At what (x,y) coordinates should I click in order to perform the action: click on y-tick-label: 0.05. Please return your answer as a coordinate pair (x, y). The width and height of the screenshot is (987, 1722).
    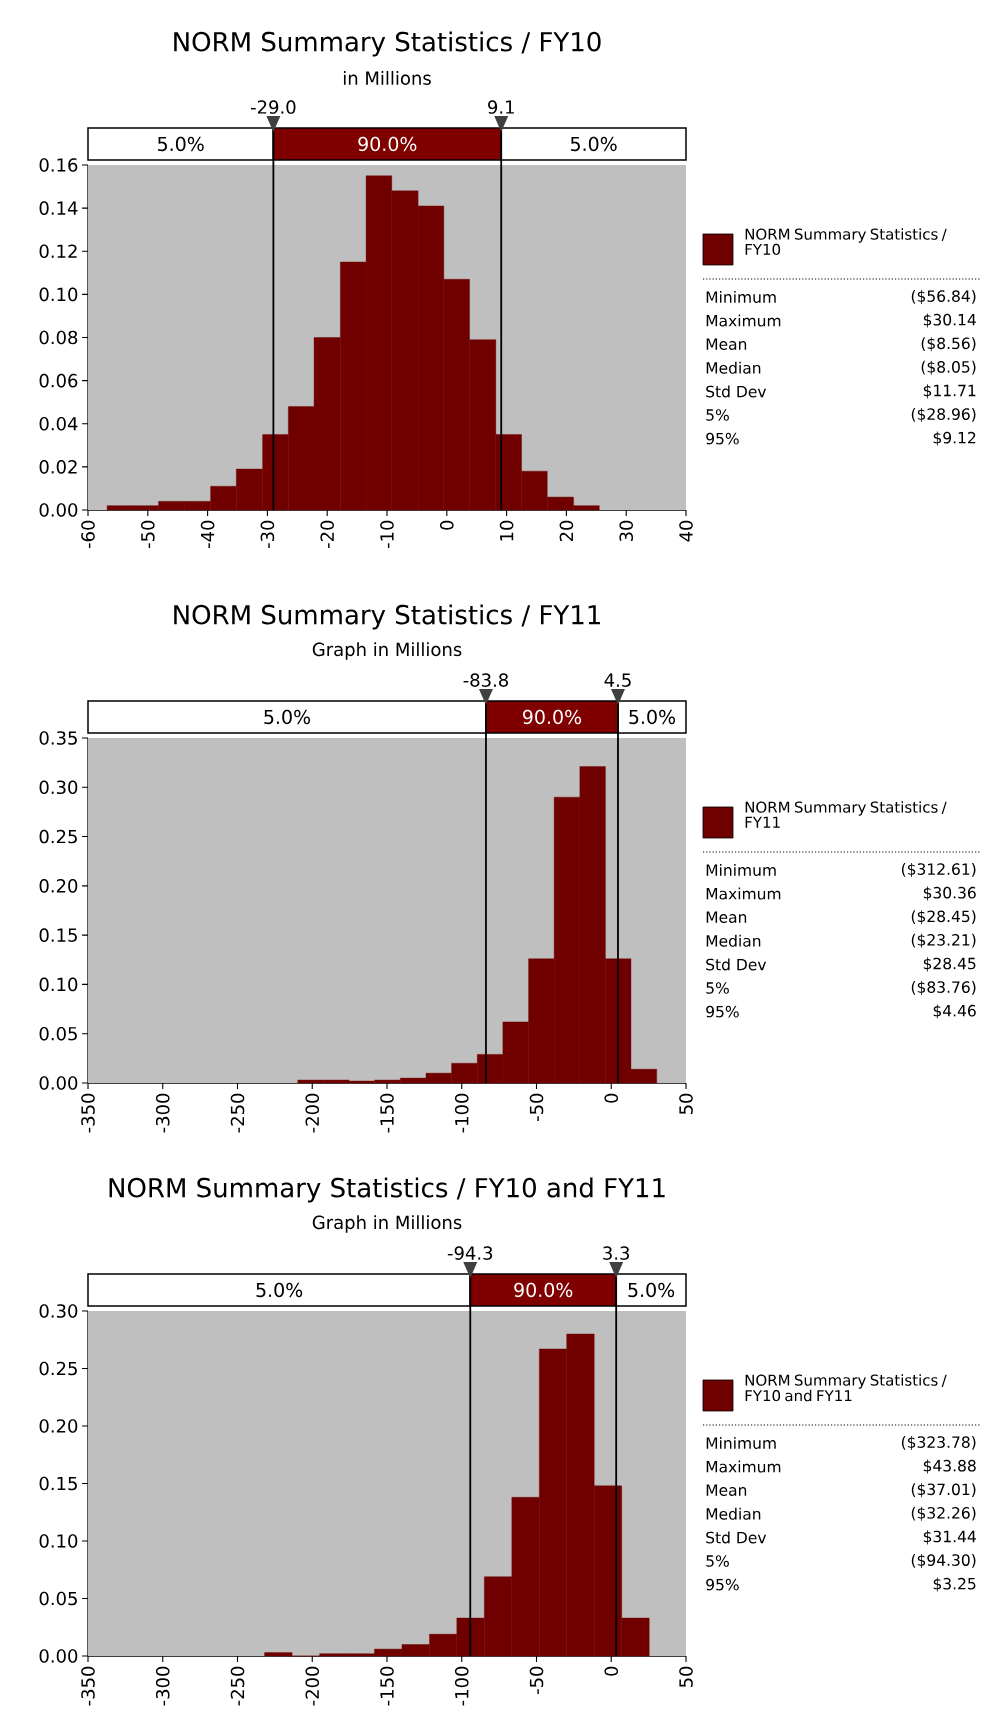
    Looking at the image, I should click on (58, 1033).